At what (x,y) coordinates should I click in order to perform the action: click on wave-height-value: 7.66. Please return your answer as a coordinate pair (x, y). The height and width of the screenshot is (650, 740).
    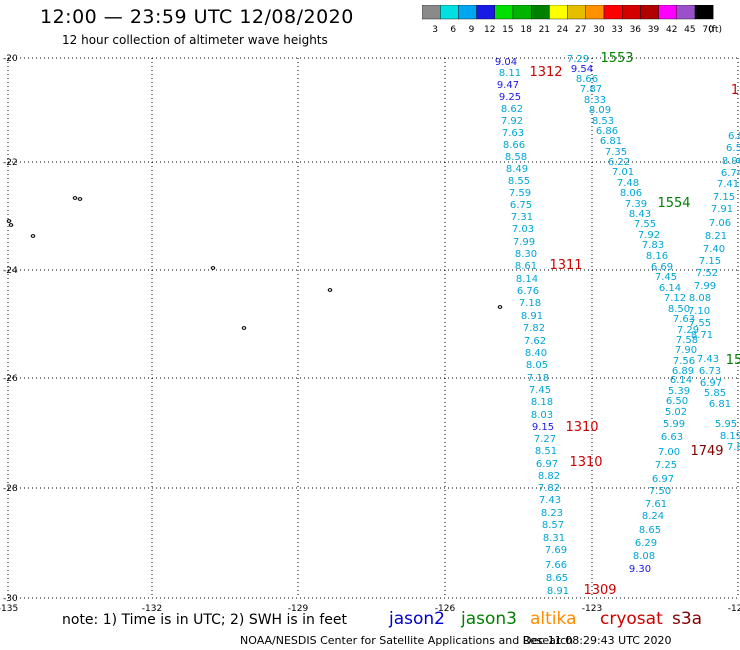
    Looking at the image, I should click on (556, 565).